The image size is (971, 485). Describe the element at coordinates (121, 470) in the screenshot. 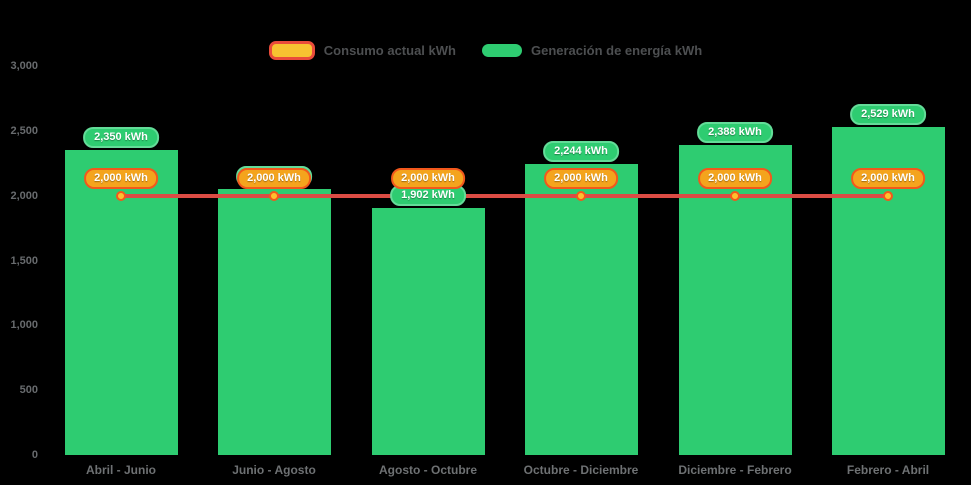

I see `x-axis-category-label: Abril - Junio` at that location.